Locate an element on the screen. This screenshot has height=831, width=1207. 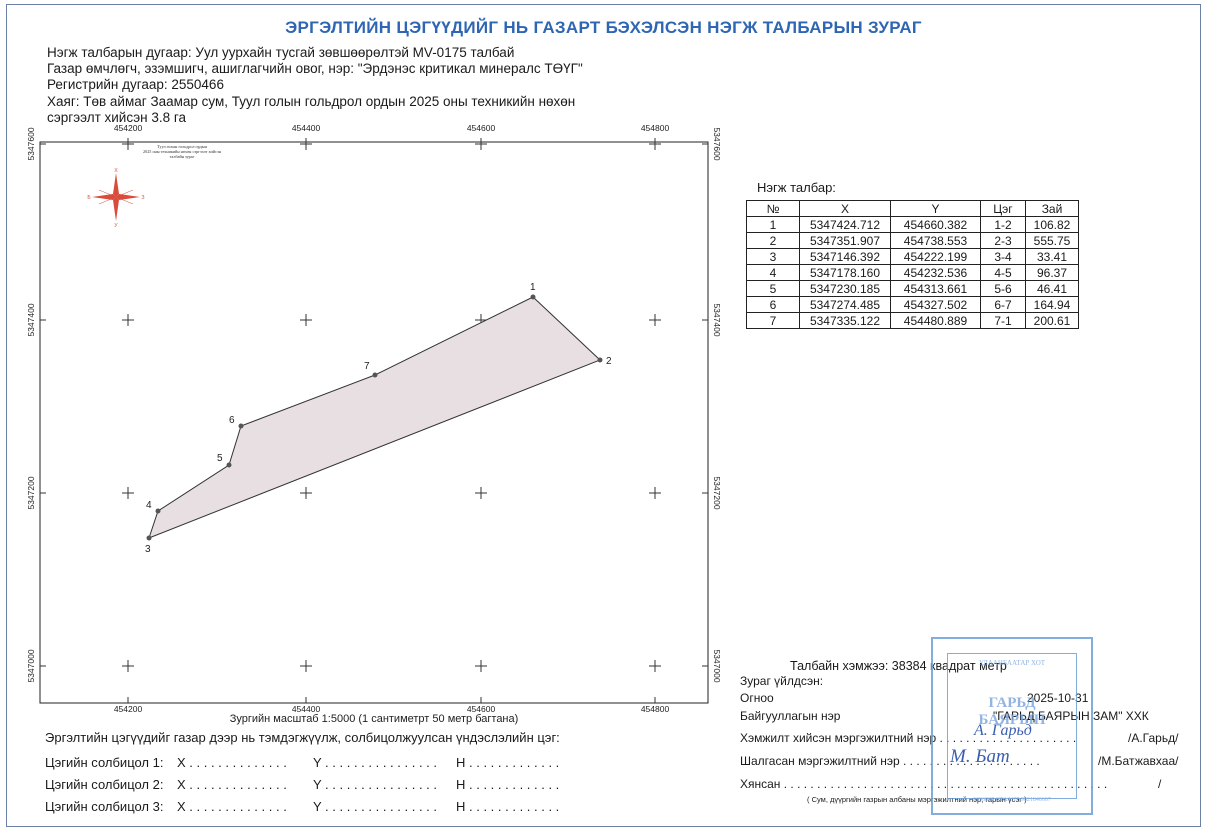
table-cell: 454660.382 is located at coordinates (935, 224).